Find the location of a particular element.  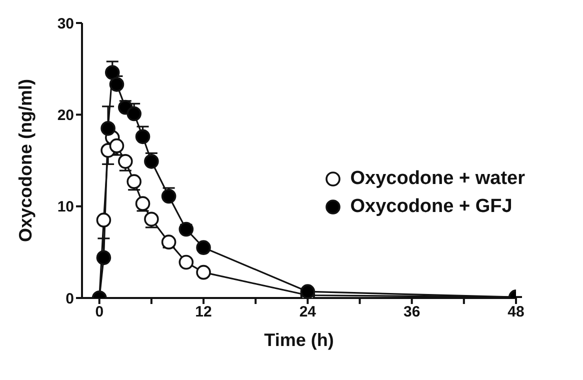

legend-label: Oxycodone + water is located at coordinates (437, 179).